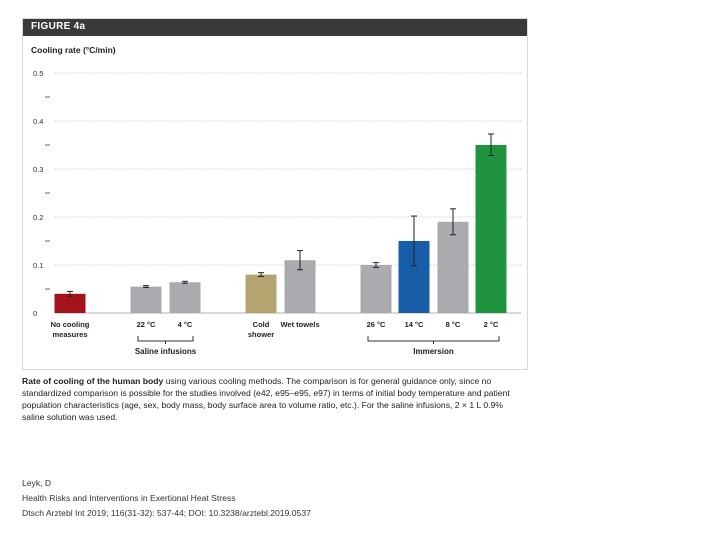 Image resolution: width=720 pixels, height=540 pixels. I want to click on x-tick-label: 8 °C, so click(453, 324).